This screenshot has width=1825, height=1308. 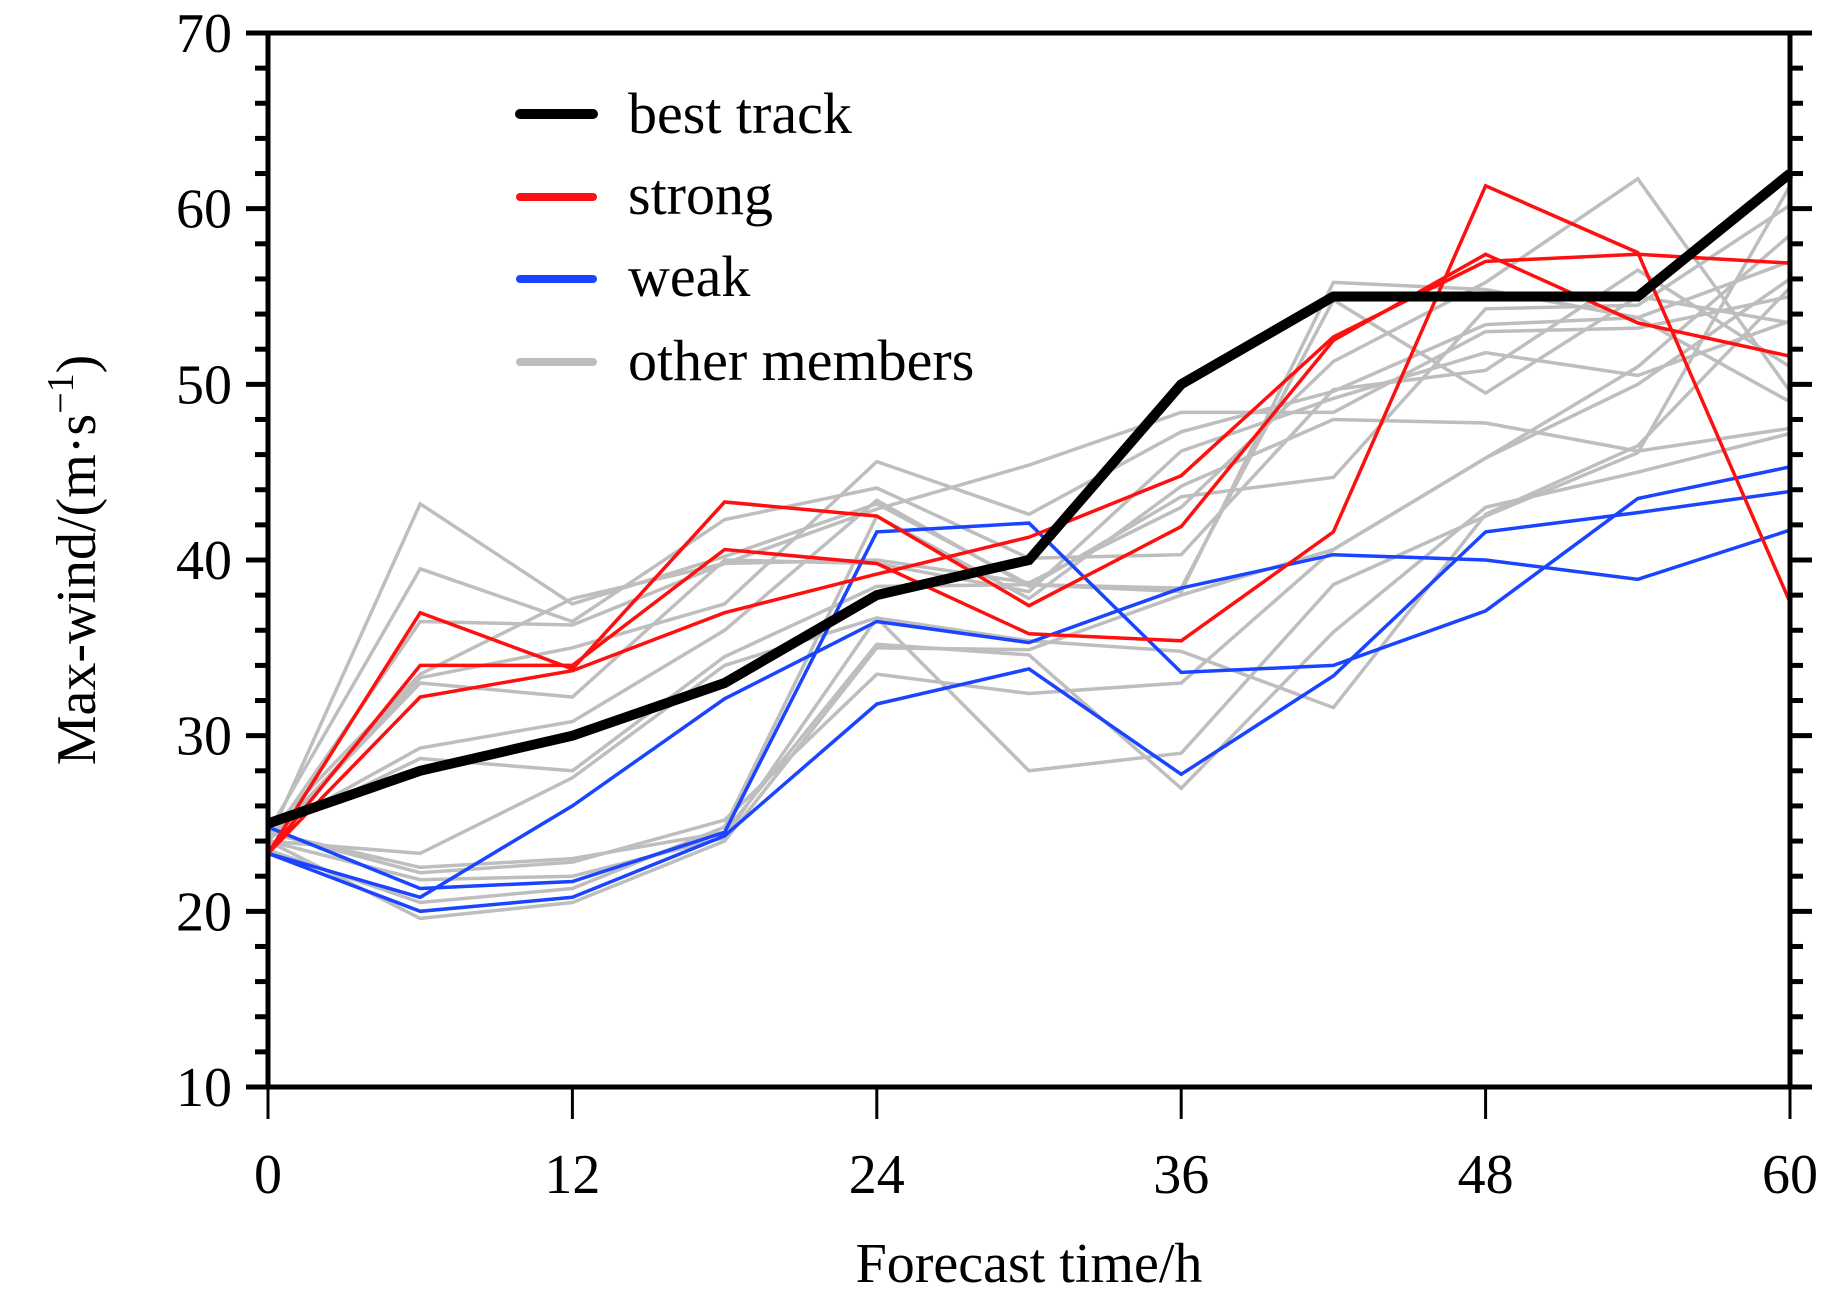 What do you see at coordinates (204, 210) in the screenshot?
I see `y-tick-label: 60` at bounding box center [204, 210].